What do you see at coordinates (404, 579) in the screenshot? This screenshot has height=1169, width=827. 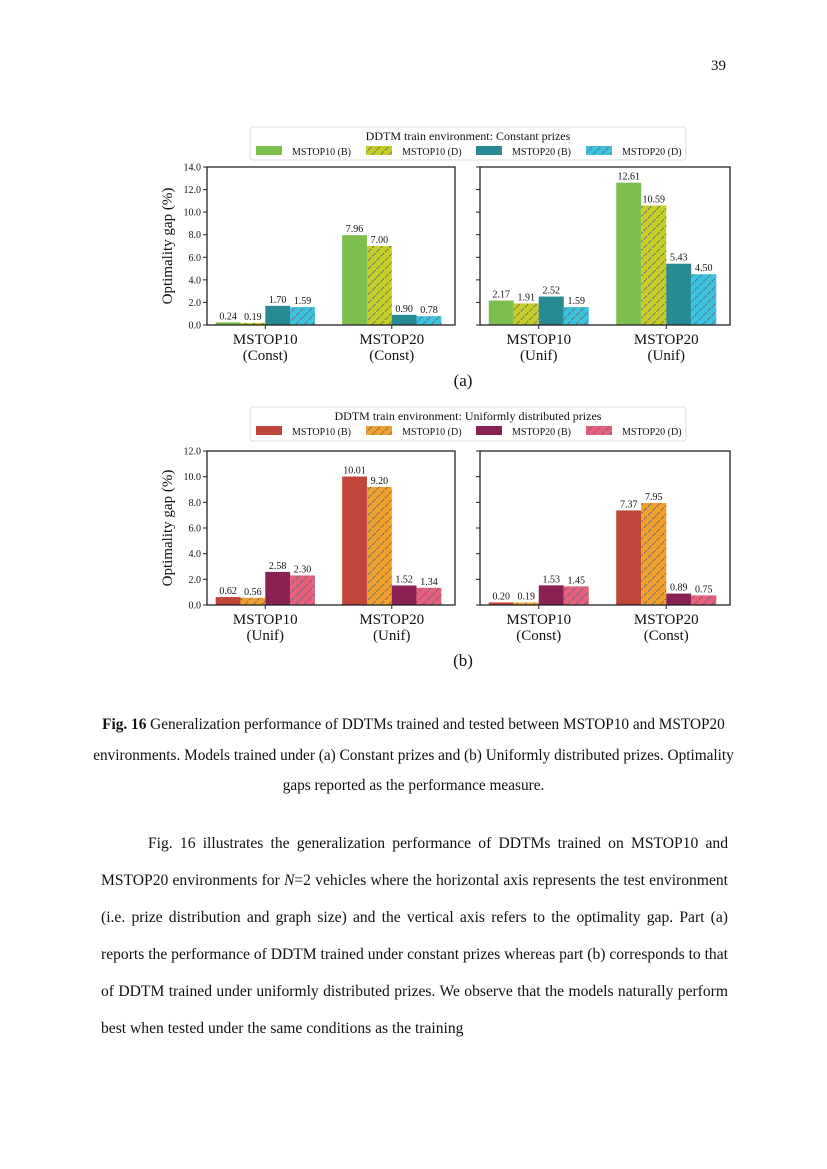 I see `bar-value-label: 1.52` at bounding box center [404, 579].